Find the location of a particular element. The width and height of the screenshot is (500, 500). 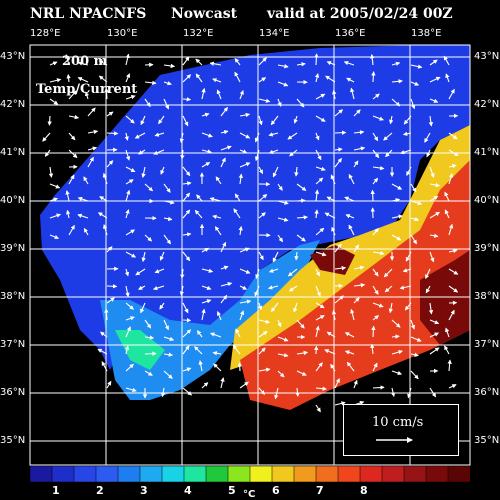

colorbar-tick: 3 is located at coordinates (144, 490).